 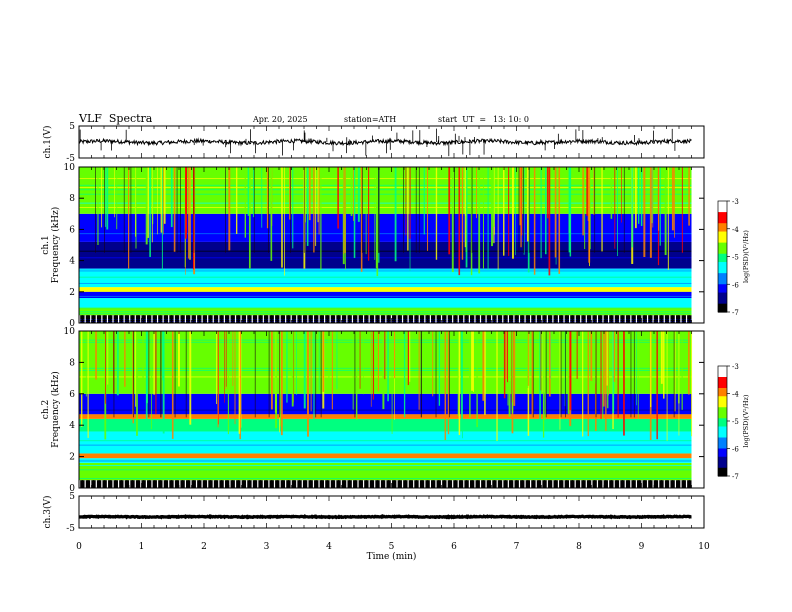 What do you see at coordinates (579, 547) in the screenshot?
I see `x-tick-label: 8` at bounding box center [579, 547].